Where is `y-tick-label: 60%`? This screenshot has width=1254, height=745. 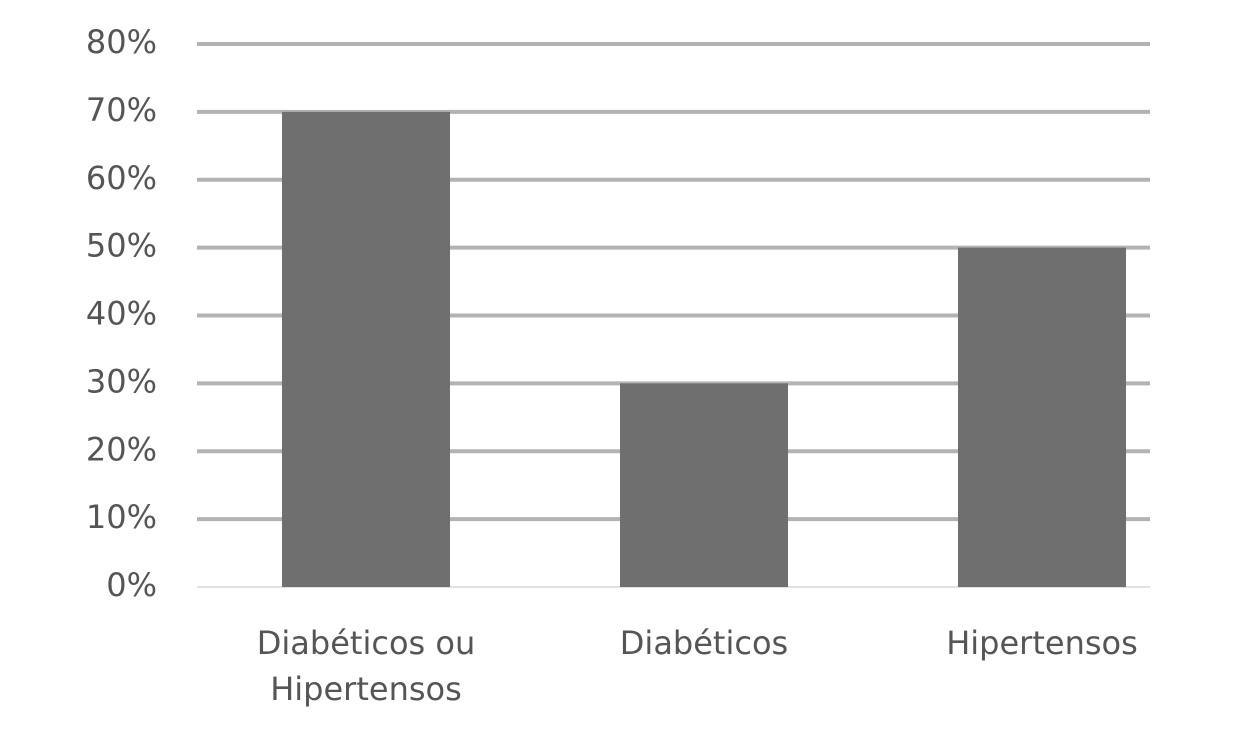
y-tick-label: 60% is located at coordinates (121, 178).